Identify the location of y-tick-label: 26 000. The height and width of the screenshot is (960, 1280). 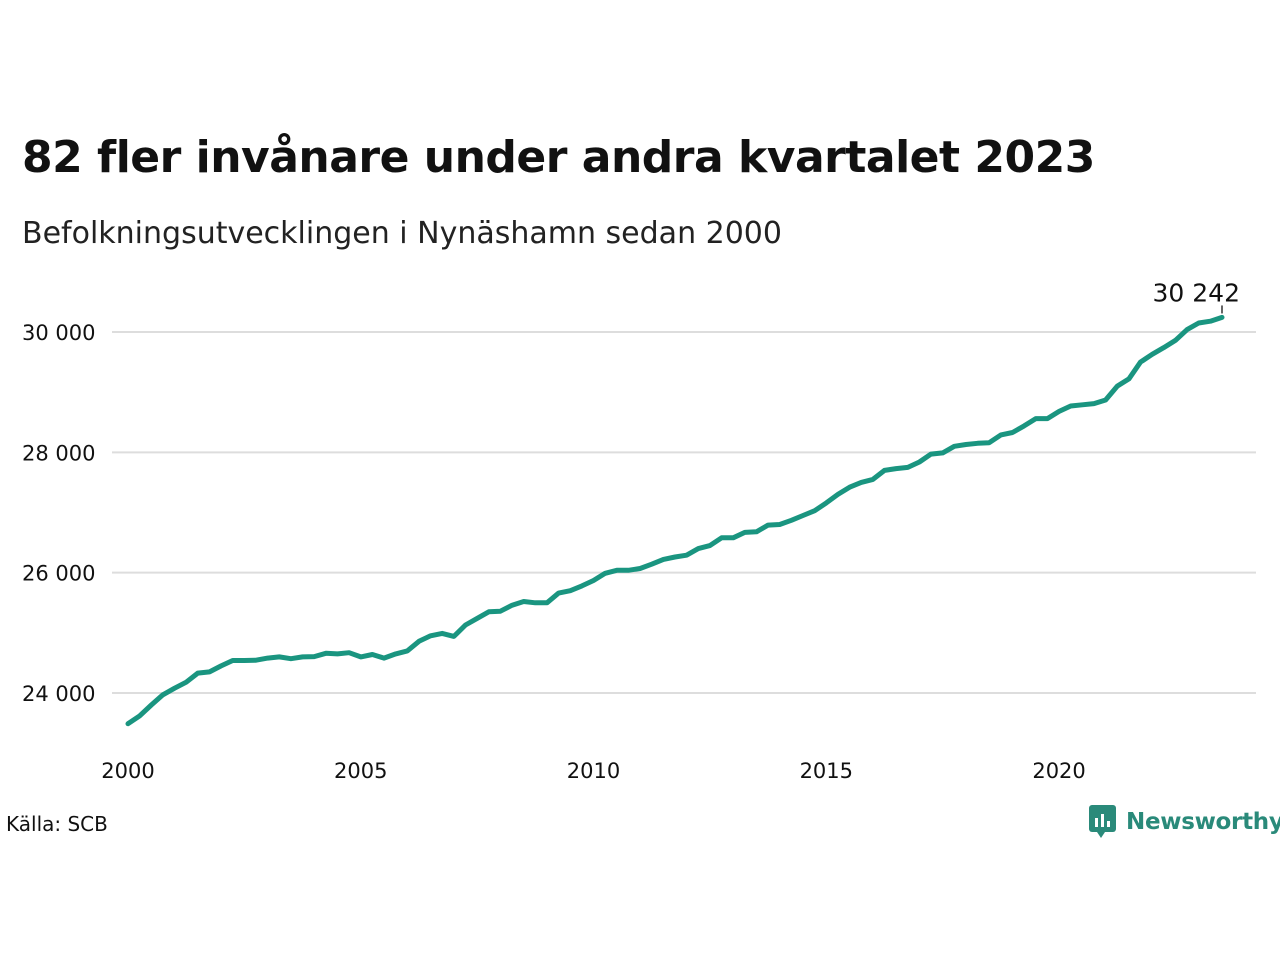
(58, 574).